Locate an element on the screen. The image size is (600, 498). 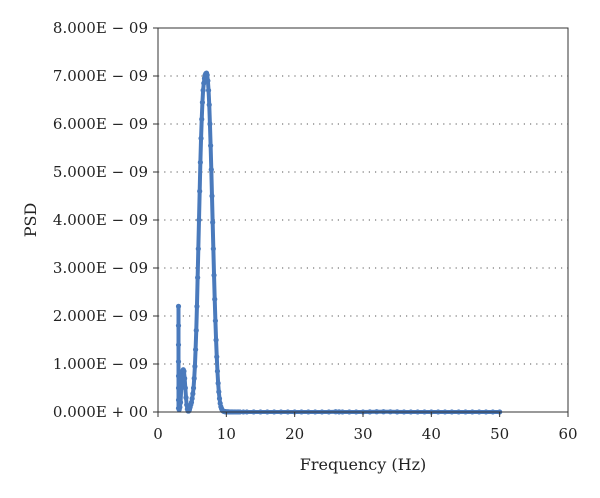
y-tick-label: 5.000E − 09 is located at coordinates (100, 172).